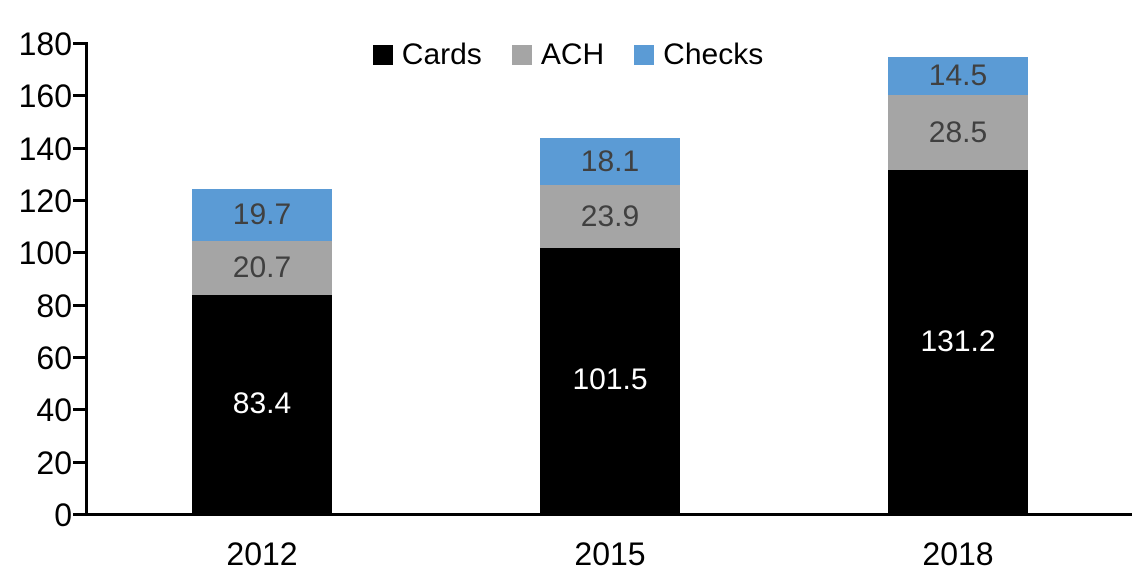  What do you see at coordinates (63, 515) in the screenshot?
I see `y-tick-label: 0` at bounding box center [63, 515].